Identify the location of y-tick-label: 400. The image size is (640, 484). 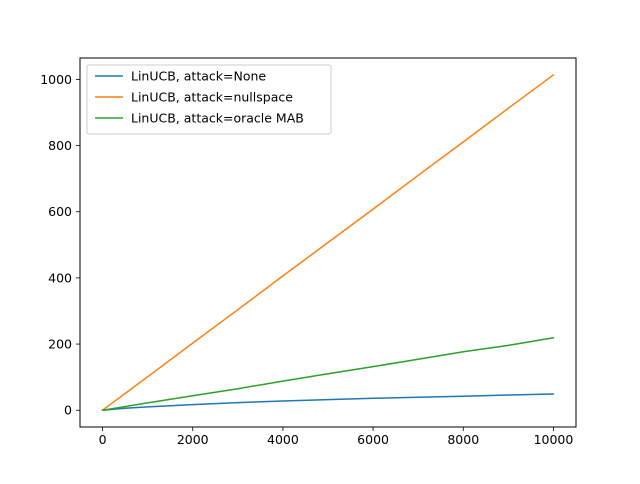
(60, 277).